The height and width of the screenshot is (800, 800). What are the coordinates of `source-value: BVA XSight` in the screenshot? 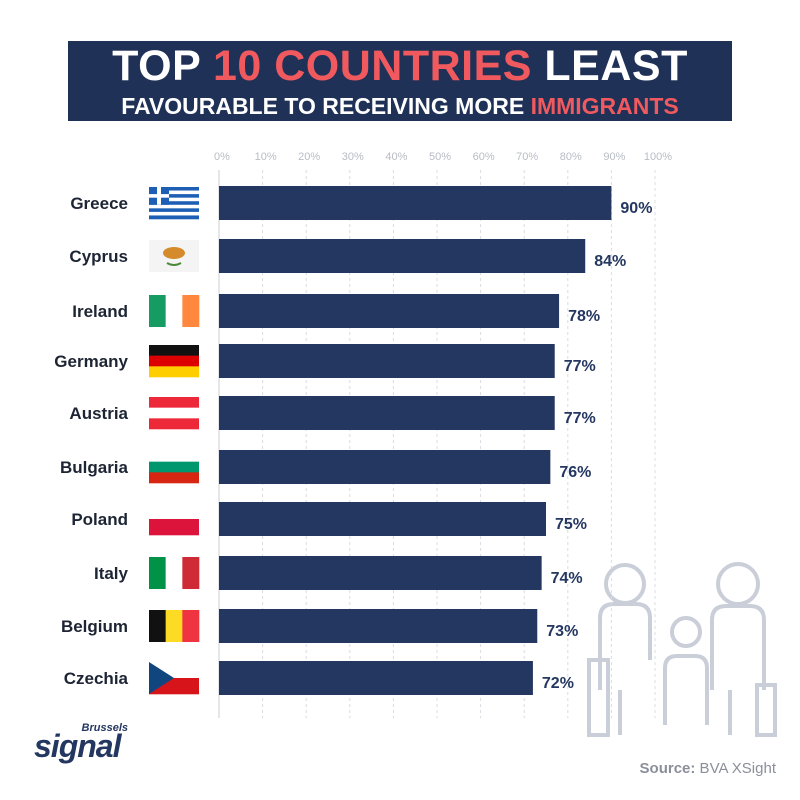 It's located at (735, 768).